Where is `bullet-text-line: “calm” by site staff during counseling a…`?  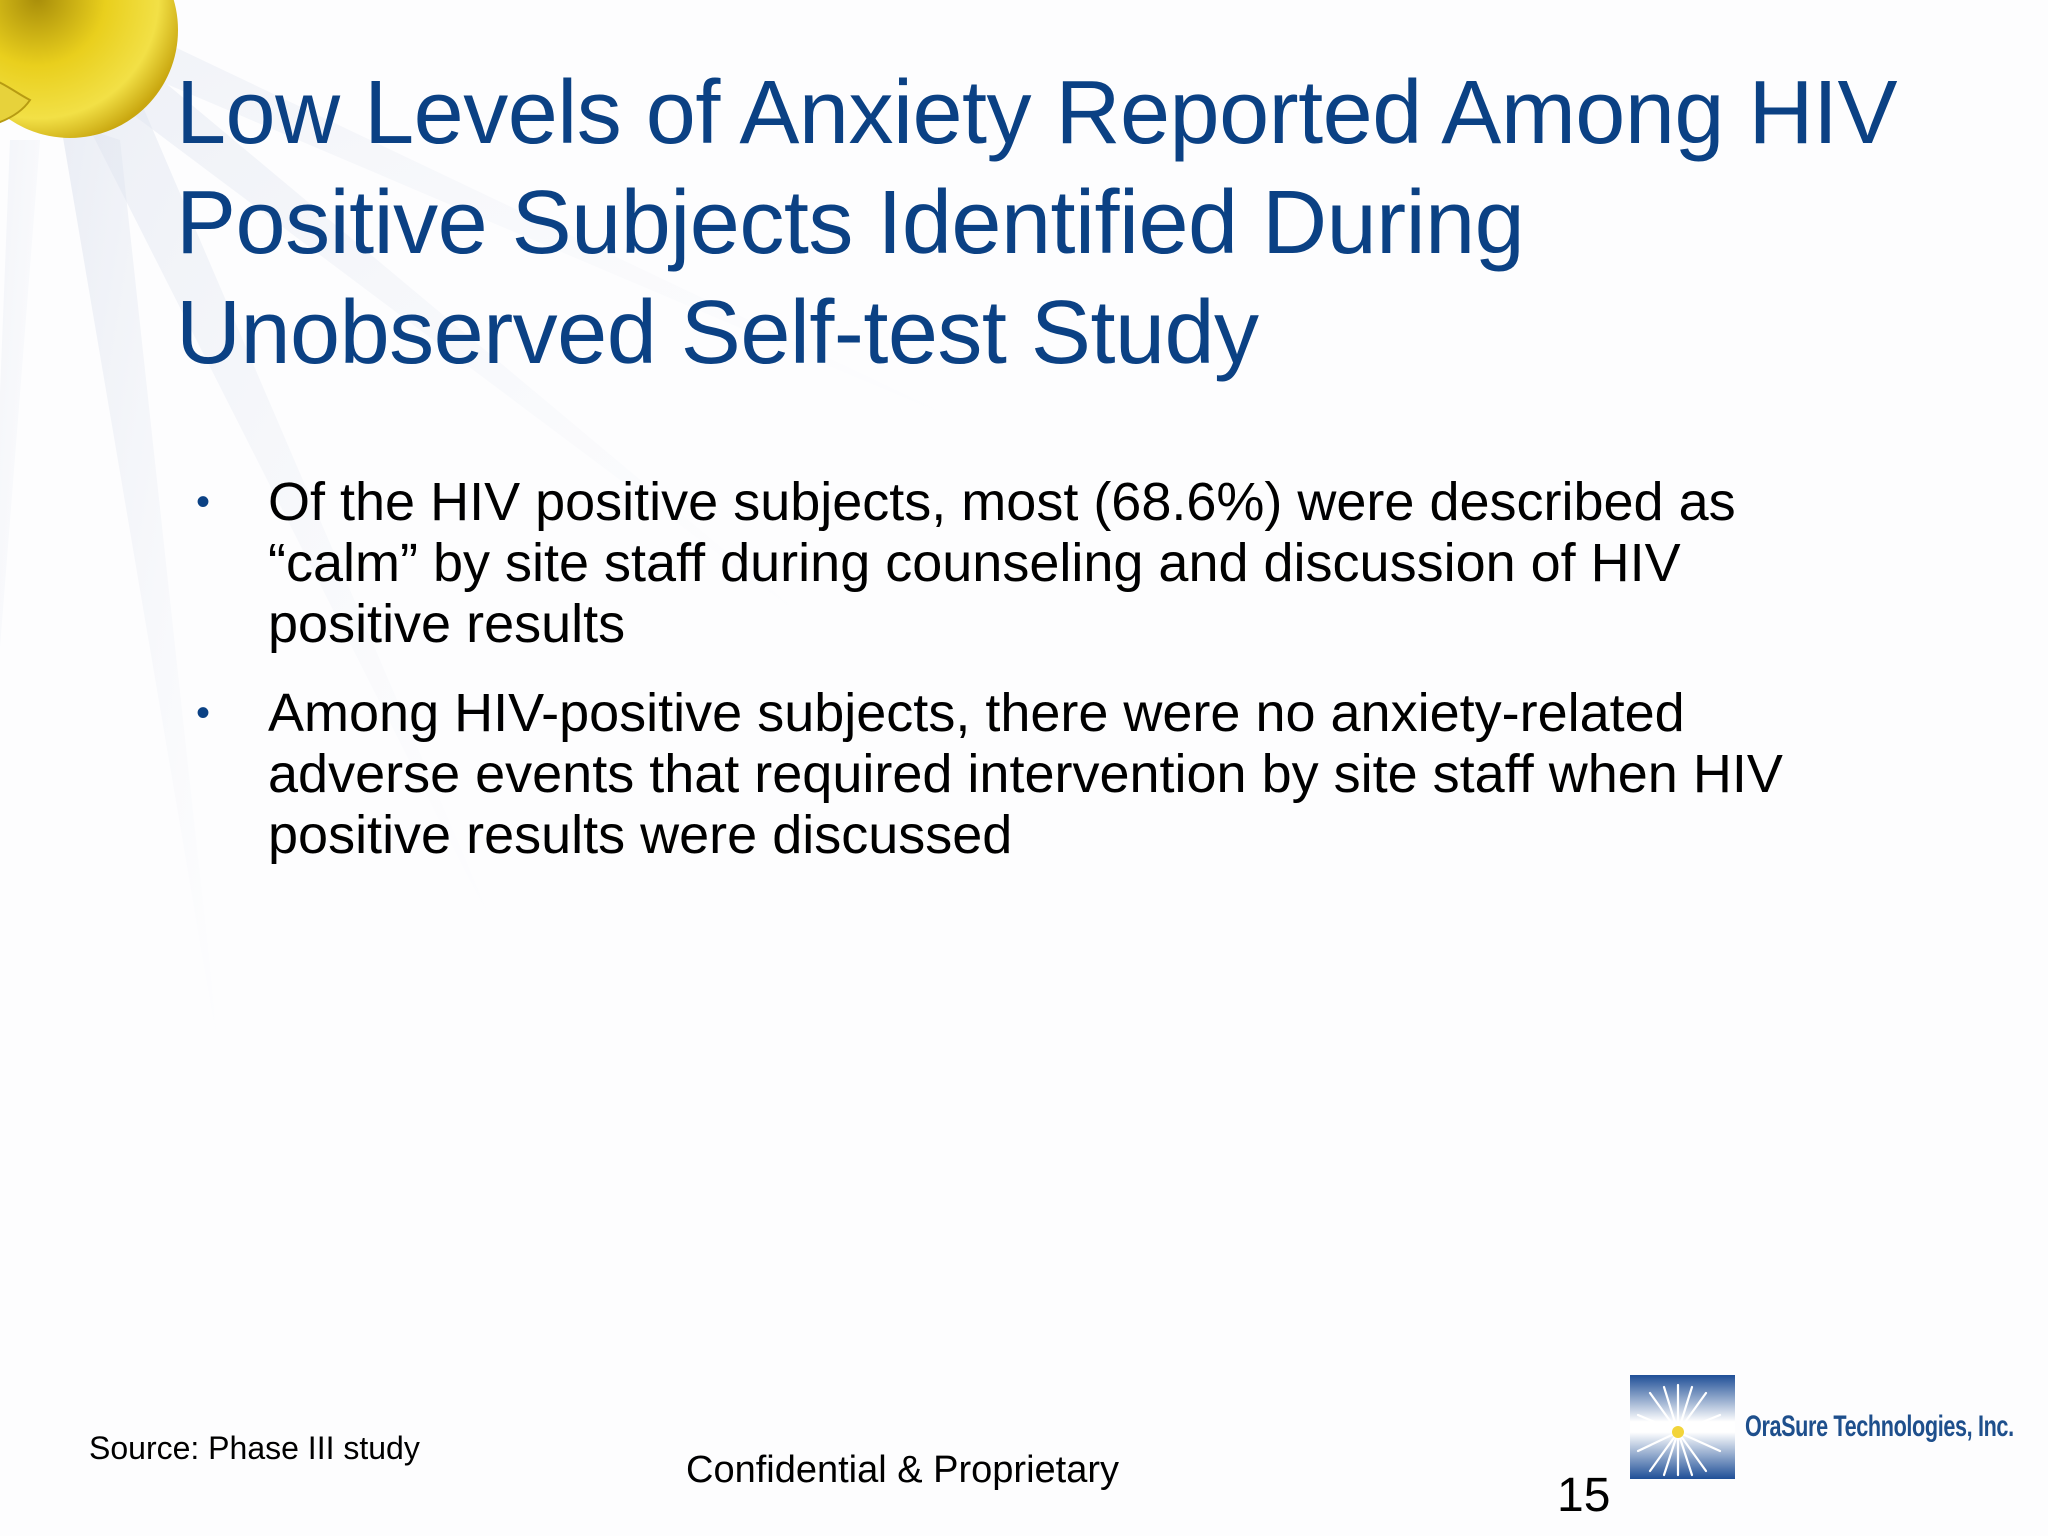 bullet-text-line: “calm” by site staff during counseling a… is located at coordinates (974, 563).